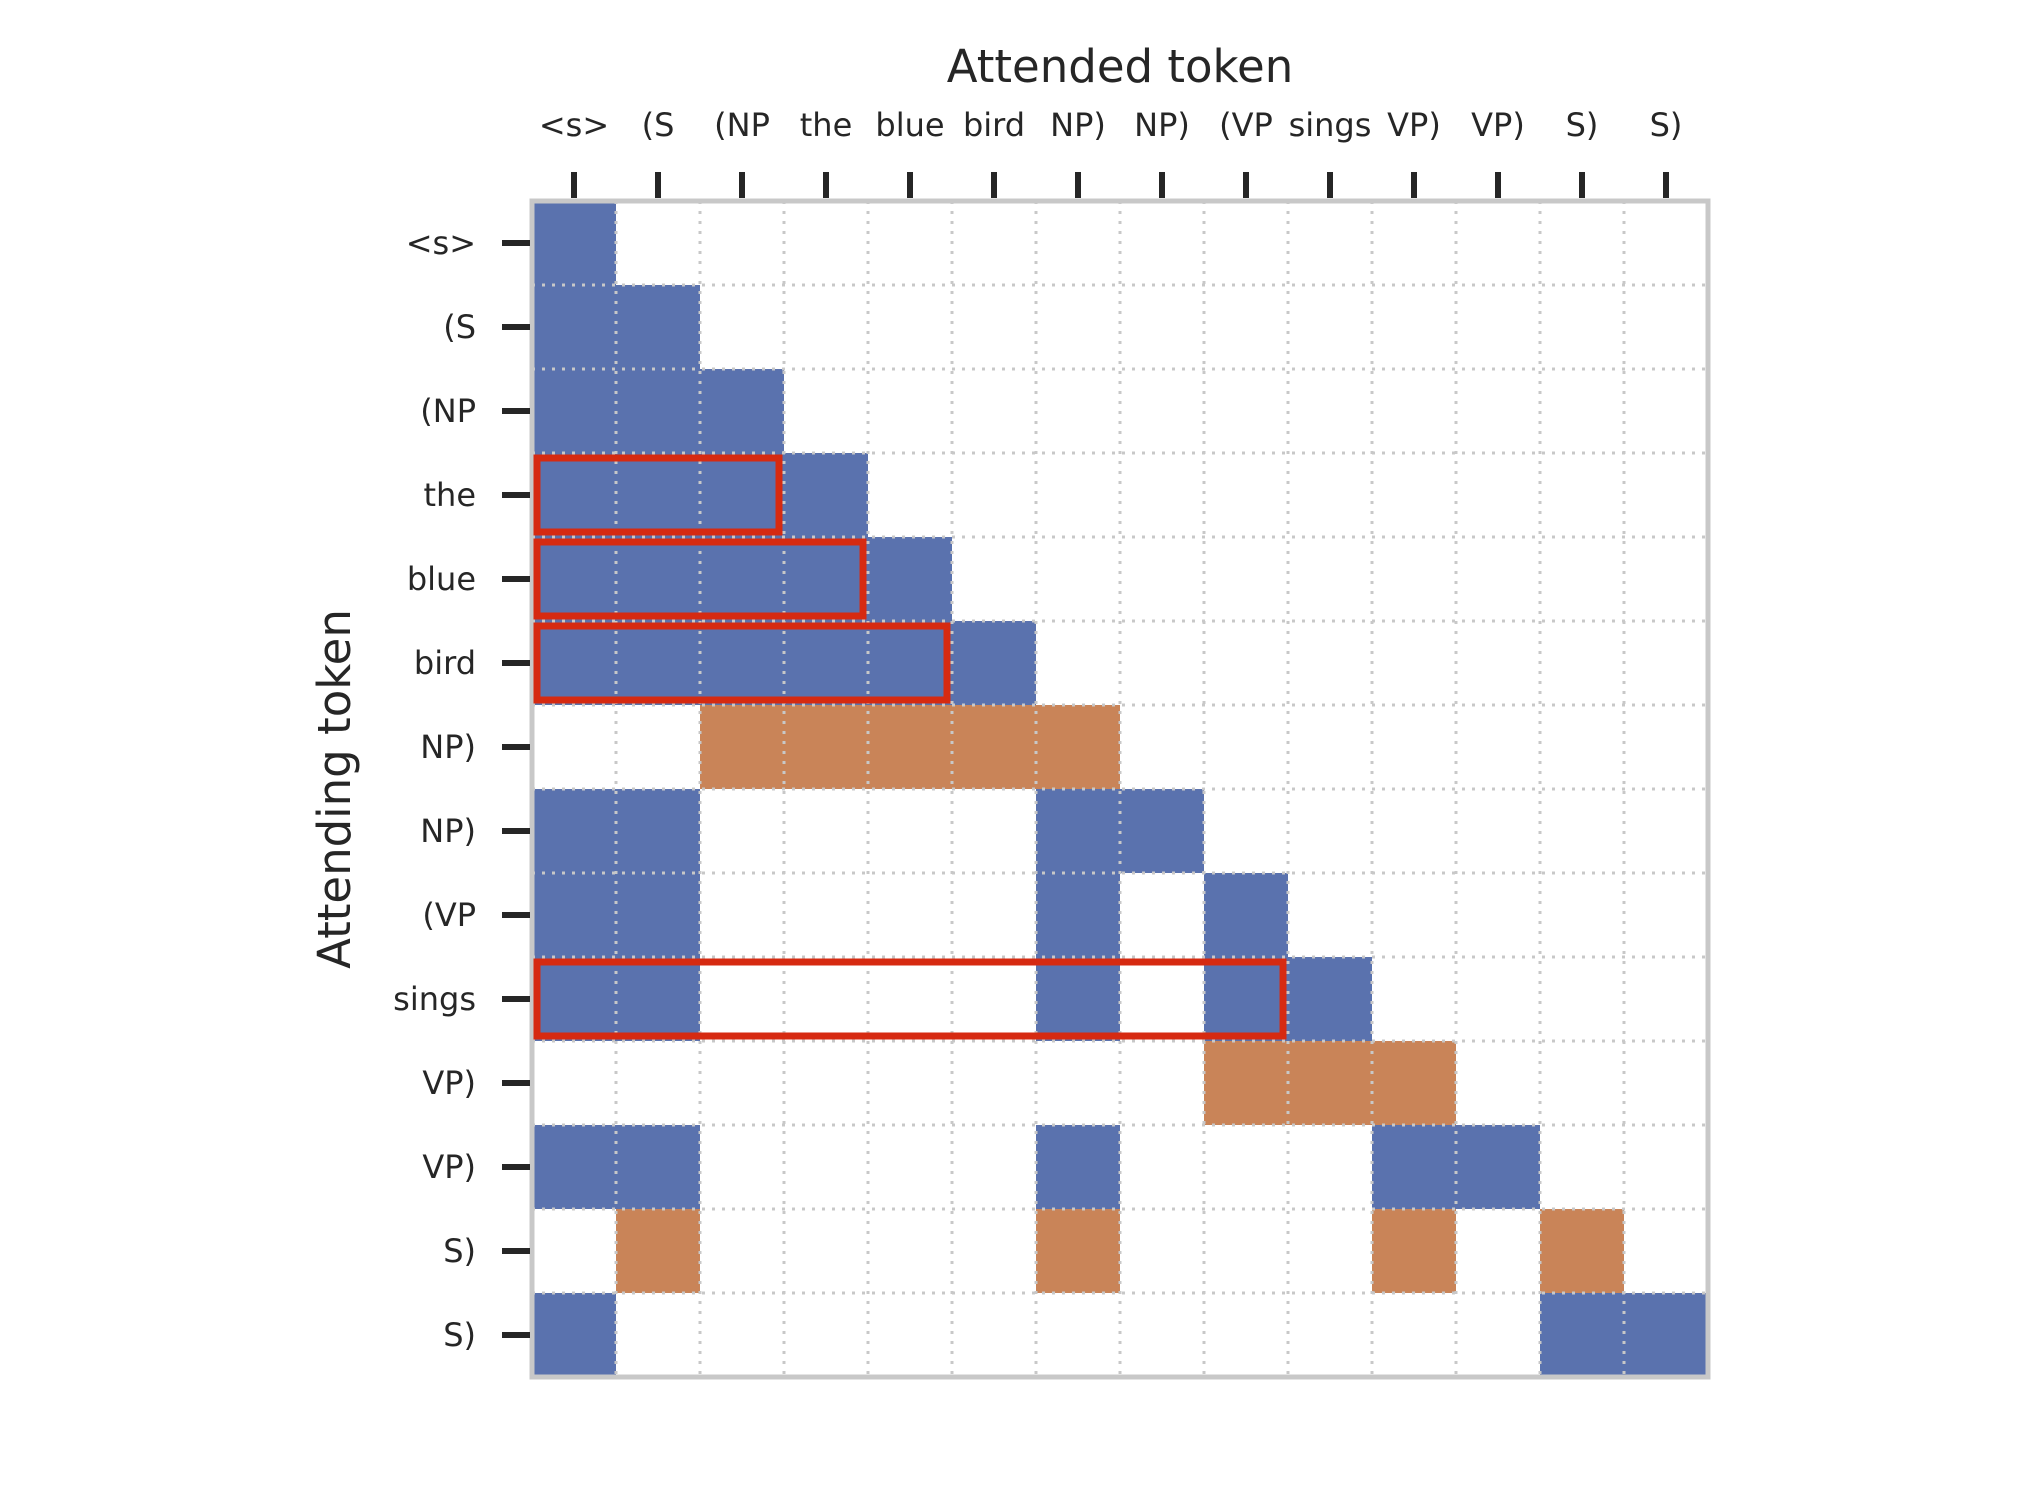 This screenshot has width=2025, height=1508. What do you see at coordinates (658, 1167) in the screenshot?
I see `heatmap-cell-r11-c1` at bounding box center [658, 1167].